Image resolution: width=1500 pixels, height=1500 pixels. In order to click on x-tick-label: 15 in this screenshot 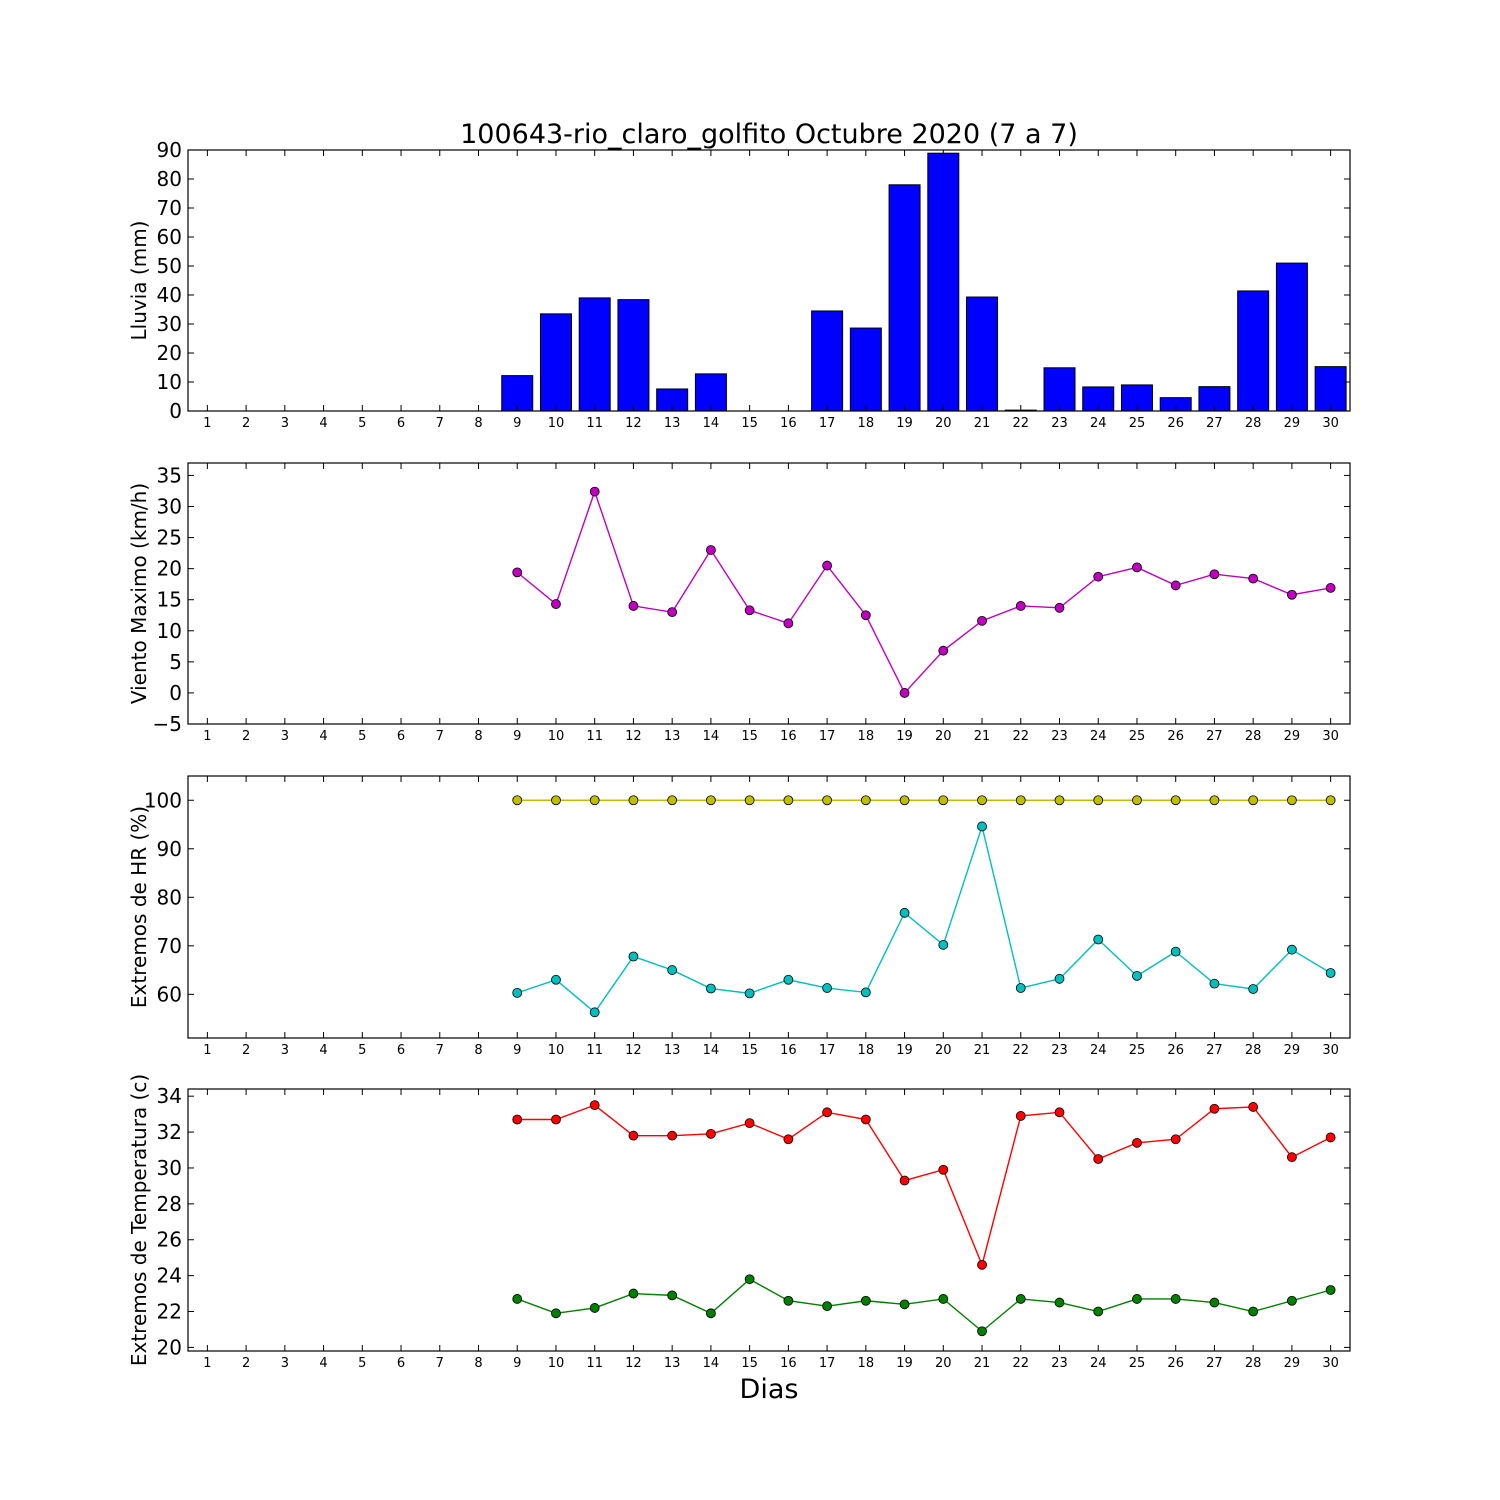, I will do `click(749, 736)`.